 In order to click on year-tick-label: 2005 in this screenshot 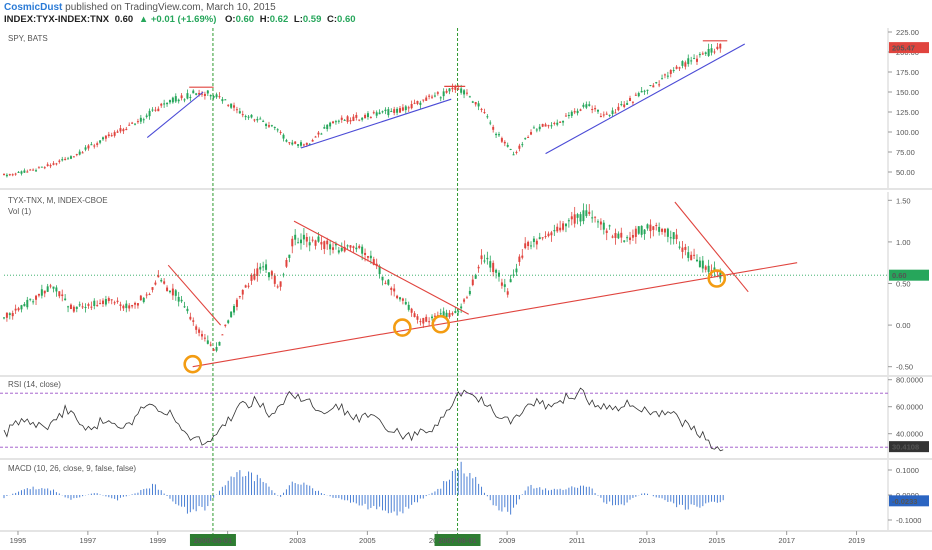, I will do `click(367, 540)`.